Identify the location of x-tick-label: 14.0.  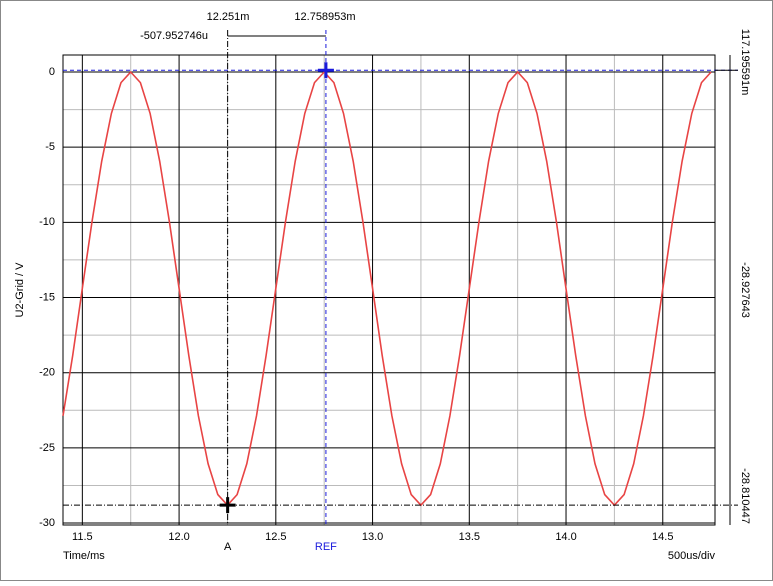
(565, 537).